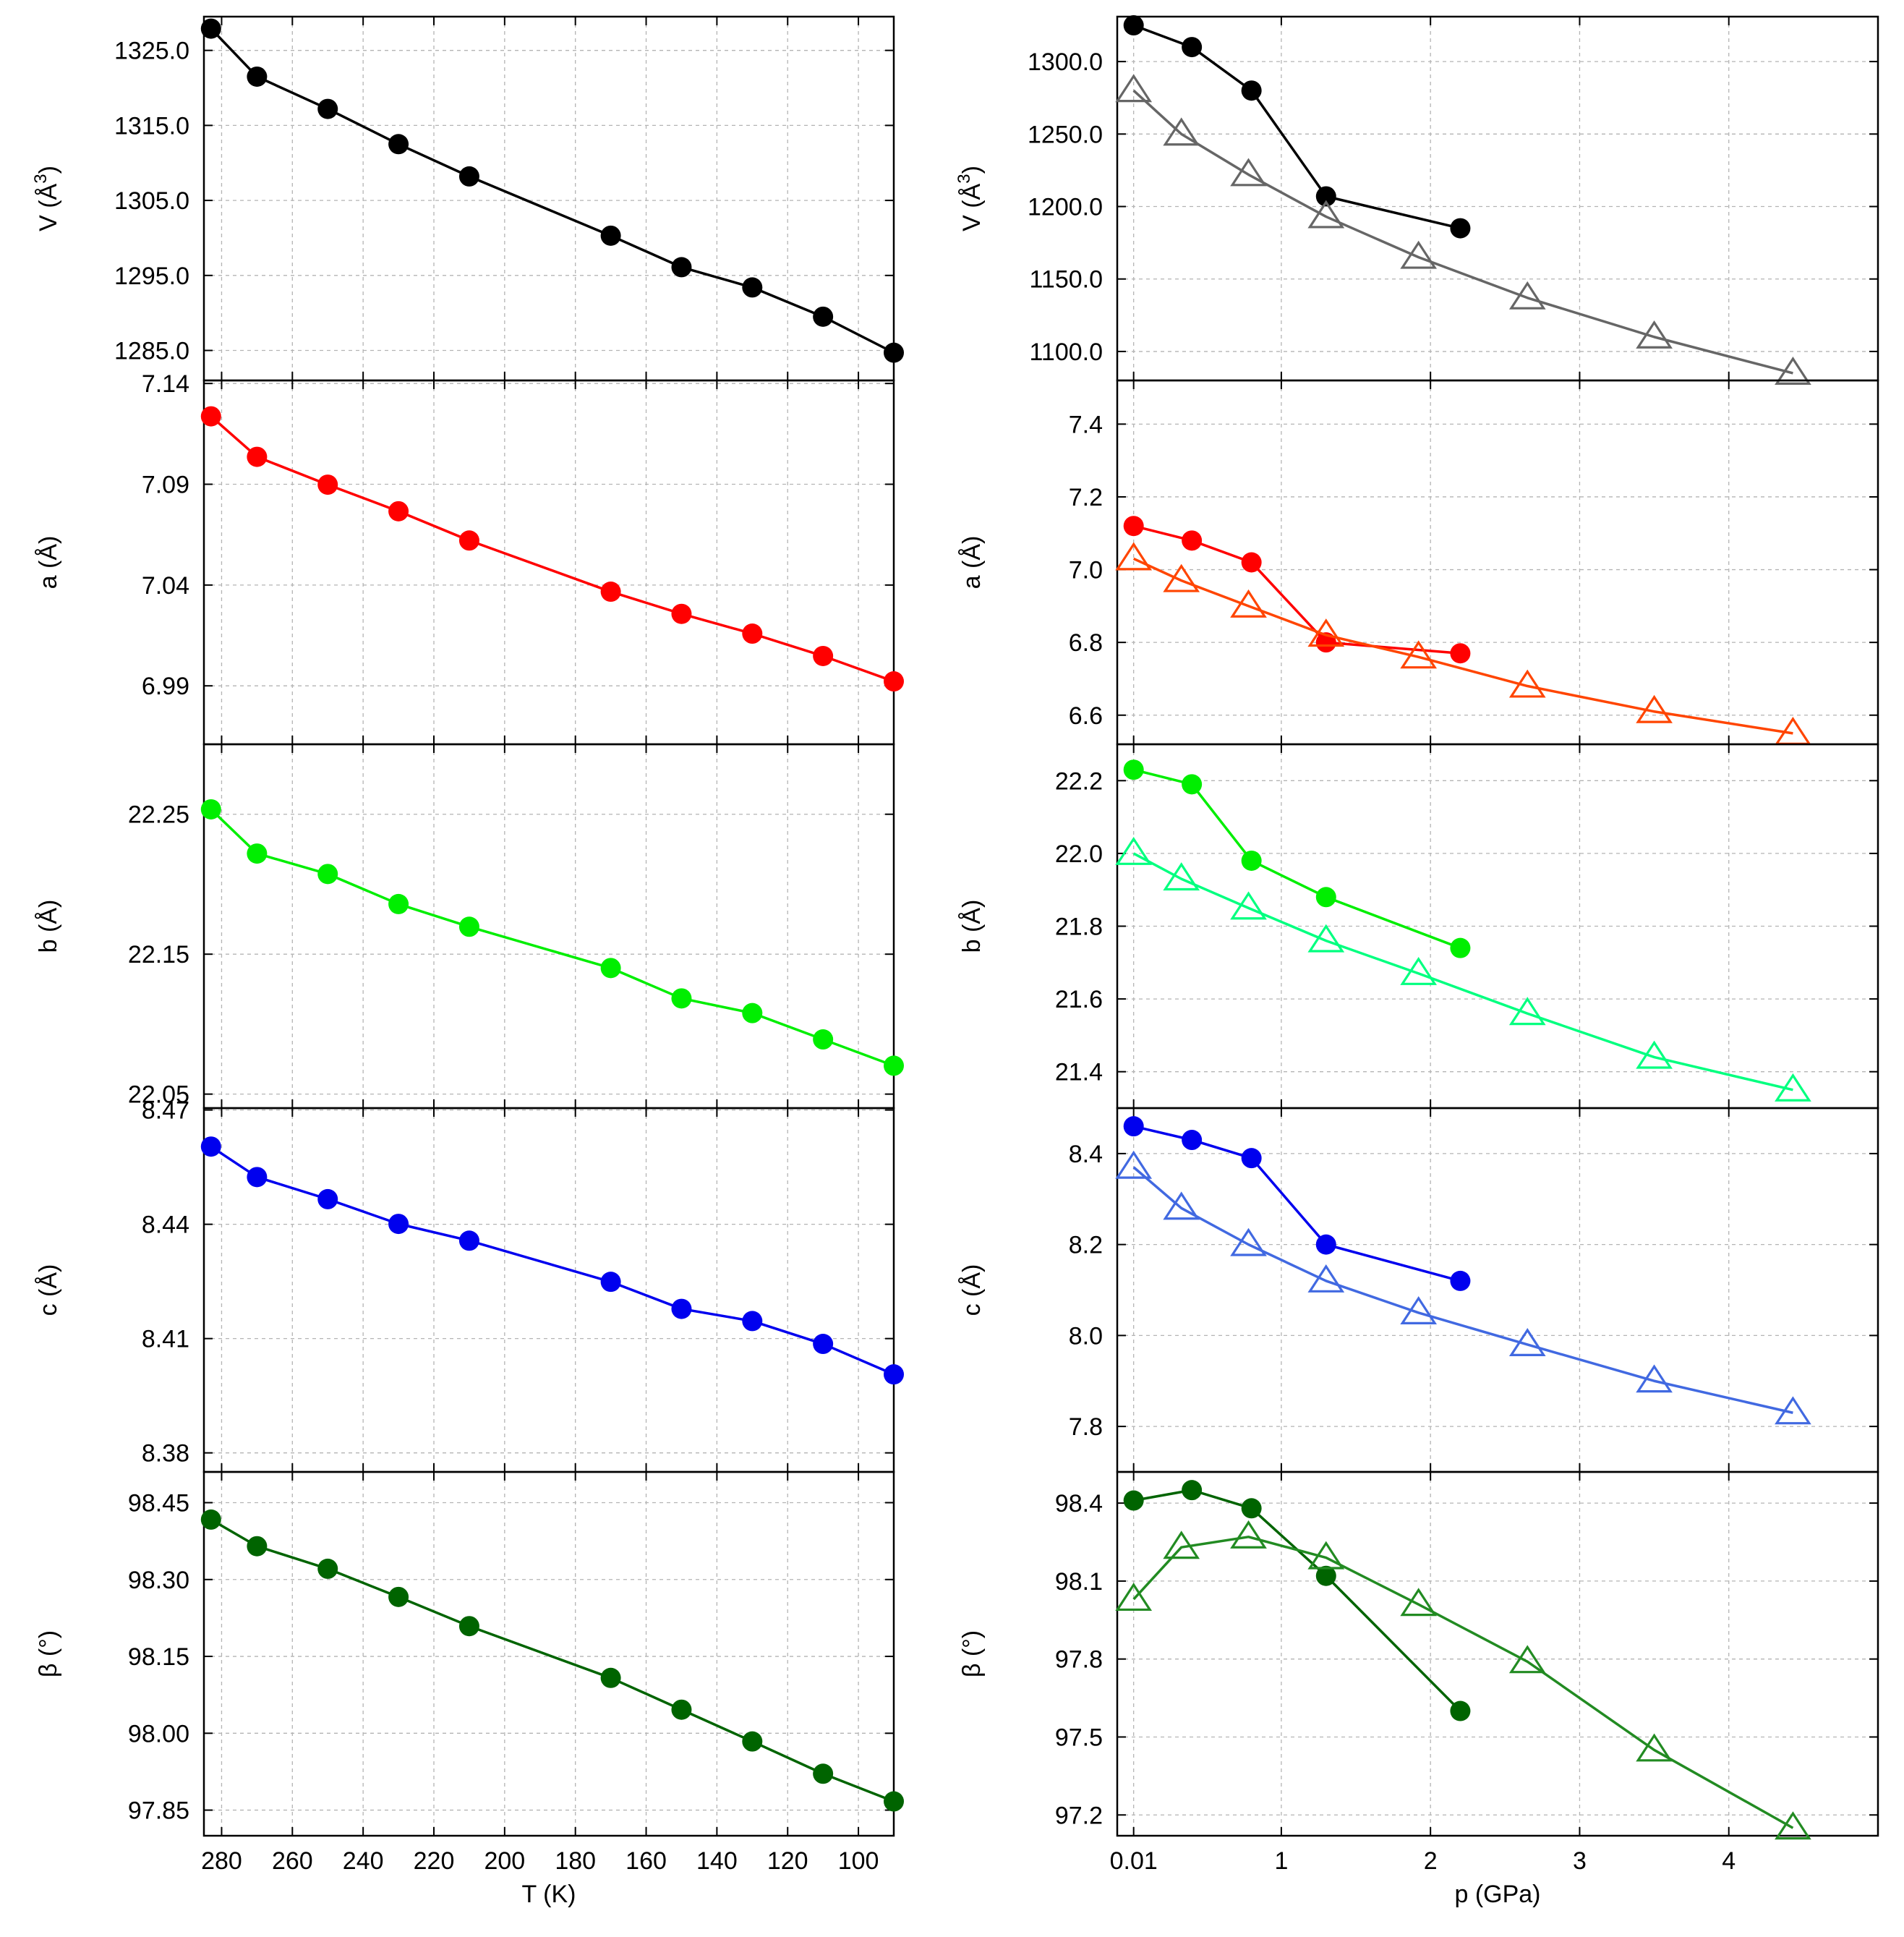 Image resolution: width=1904 pixels, height=1937 pixels. What do you see at coordinates (1086, 497) in the screenshot?
I see `y-tick-label: 7.2` at bounding box center [1086, 497].